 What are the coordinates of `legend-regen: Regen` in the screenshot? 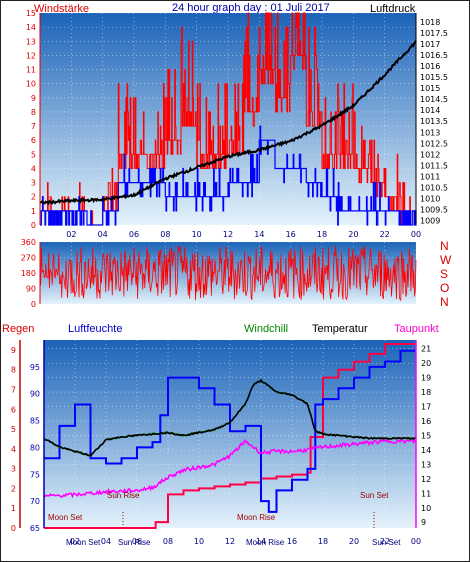 It's located at (18, 329).